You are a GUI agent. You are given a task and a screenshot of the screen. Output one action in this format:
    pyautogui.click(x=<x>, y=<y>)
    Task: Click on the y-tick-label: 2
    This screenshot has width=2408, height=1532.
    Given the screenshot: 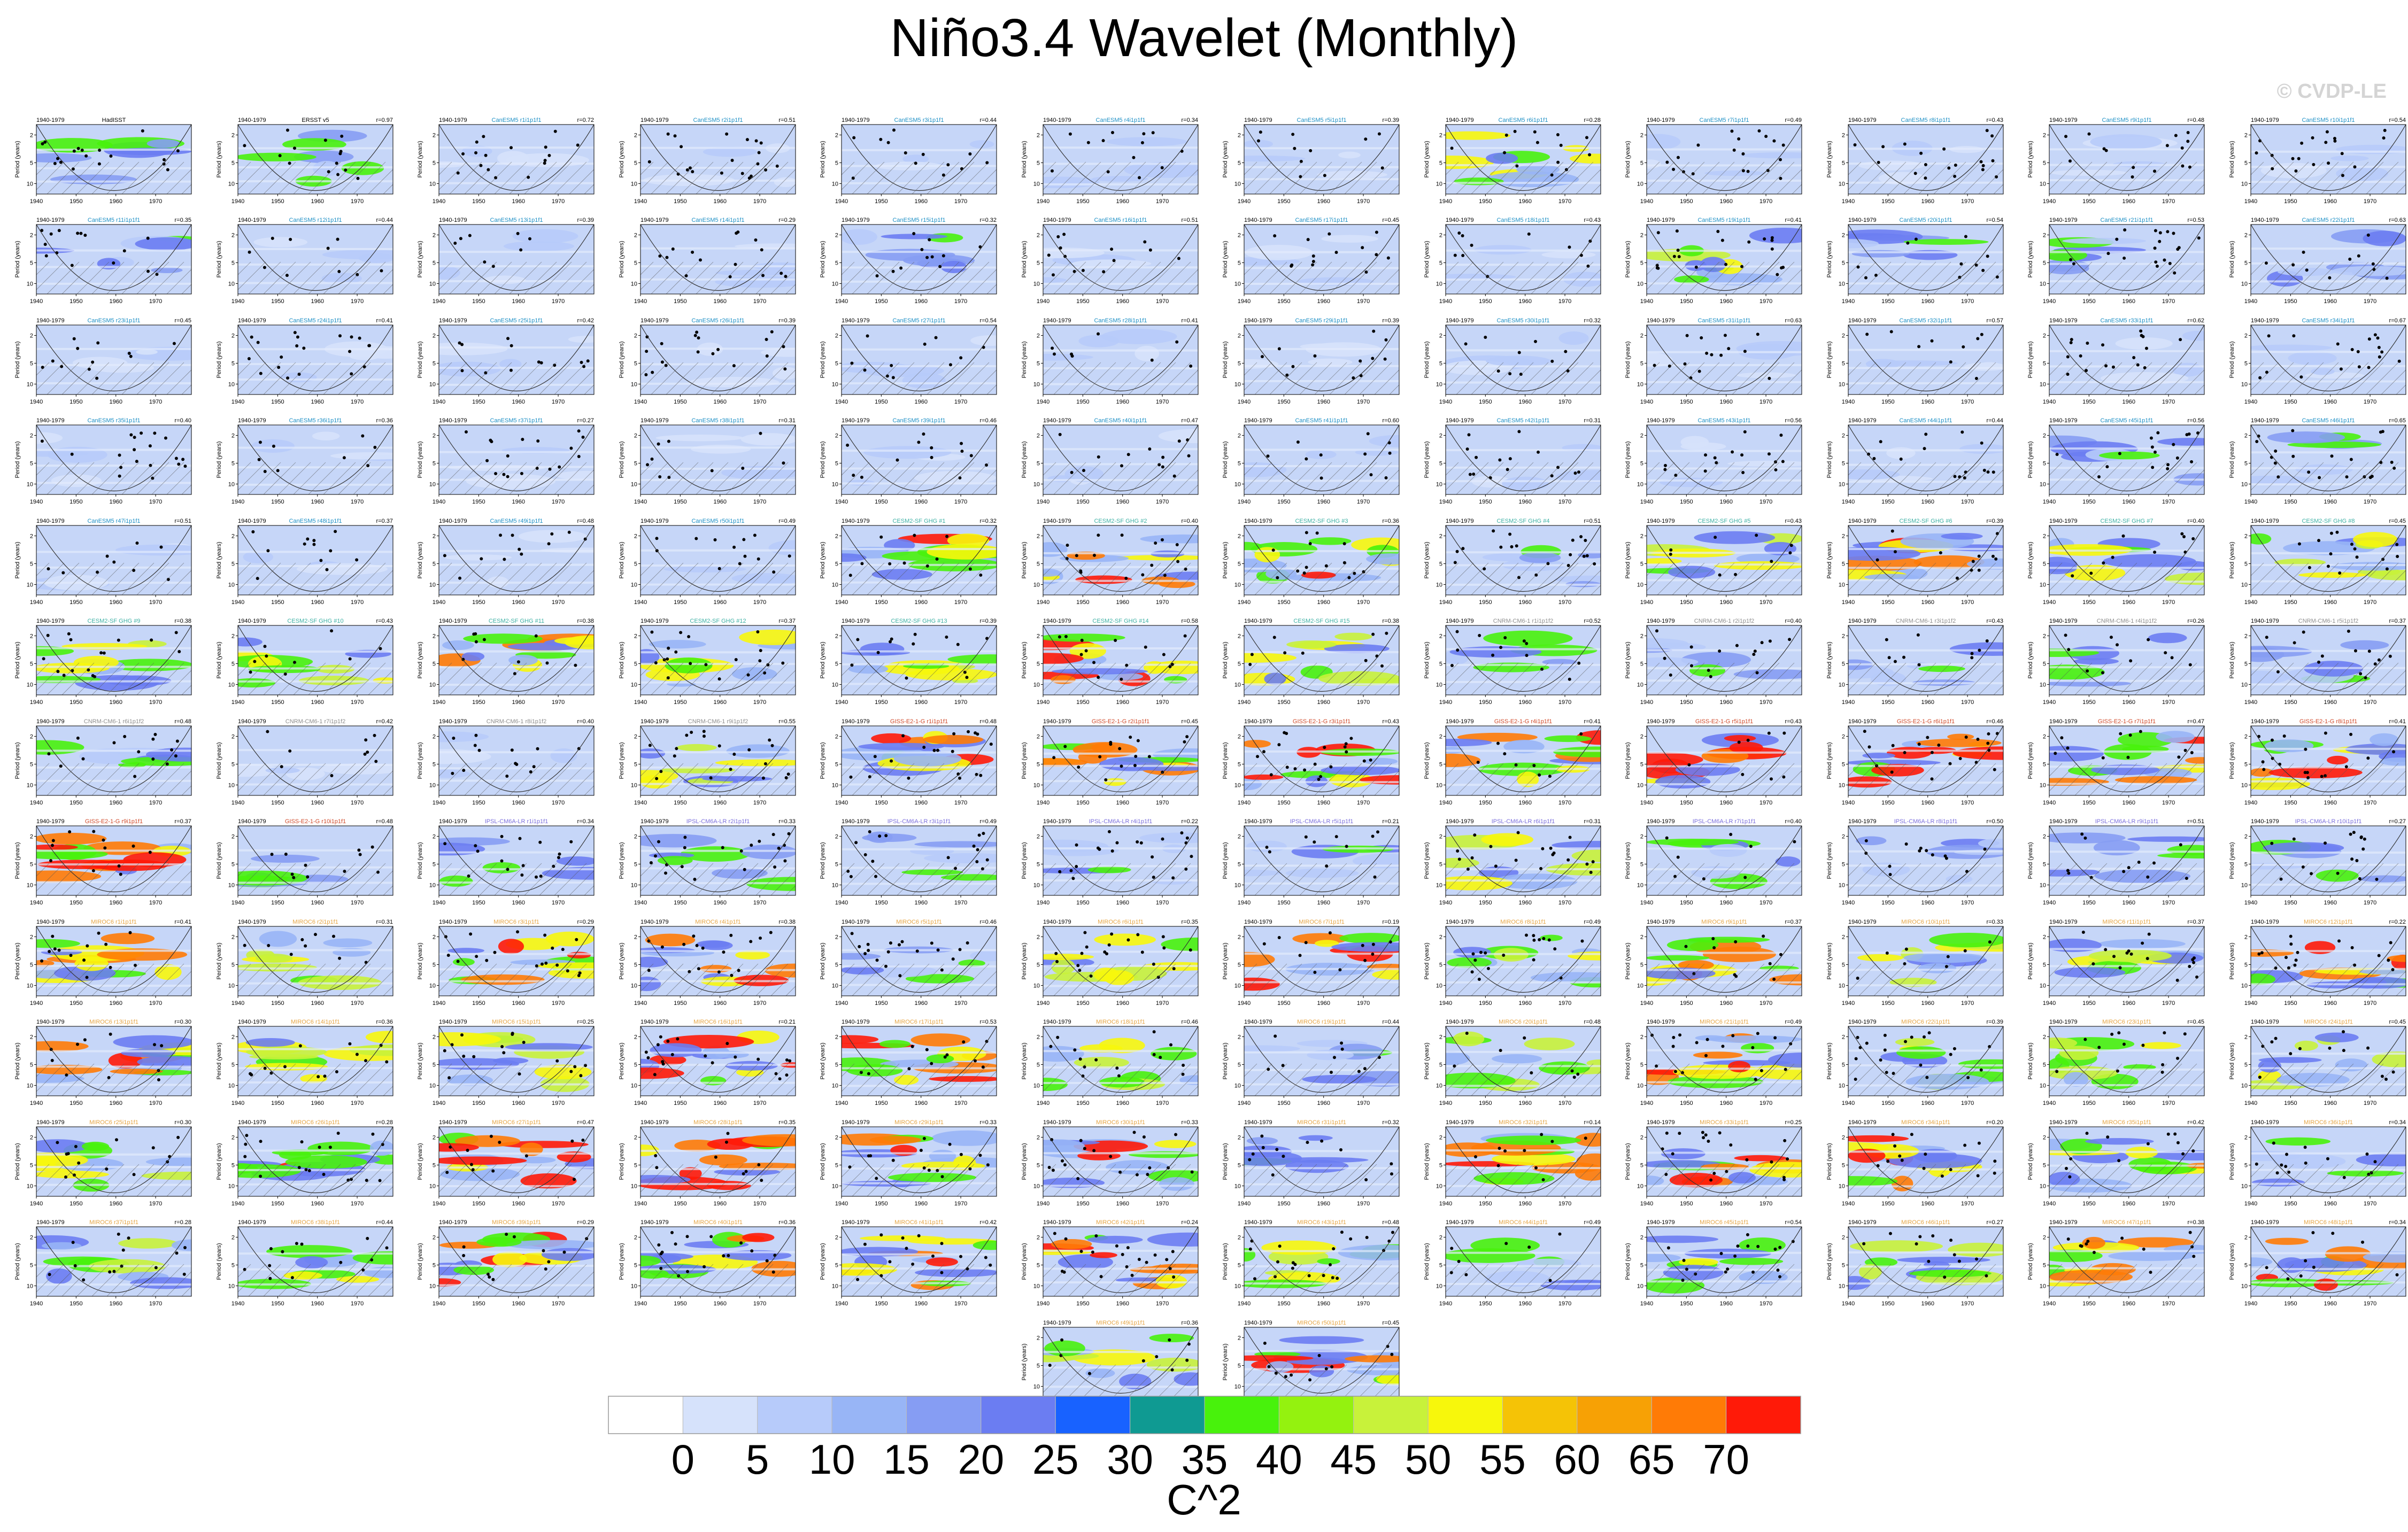 What is the action you would take?
    pyautogui.click(x=1641, y=336)
    